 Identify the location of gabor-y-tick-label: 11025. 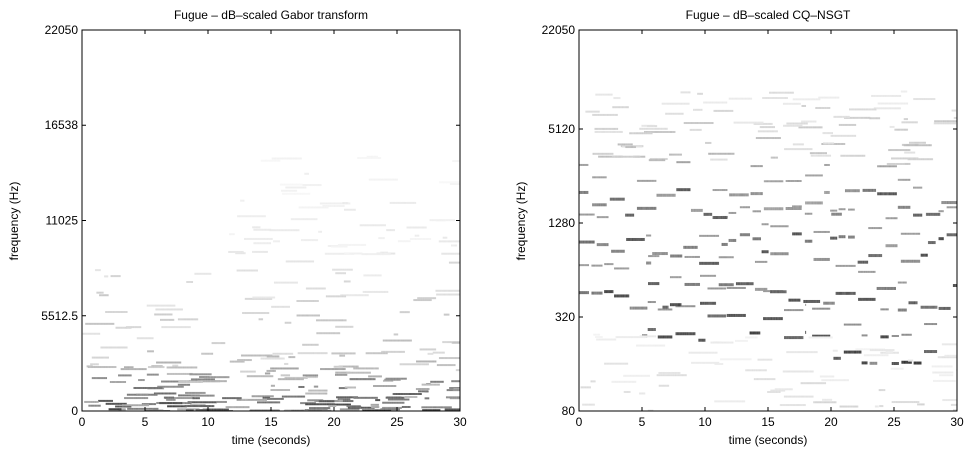
(62, 221).